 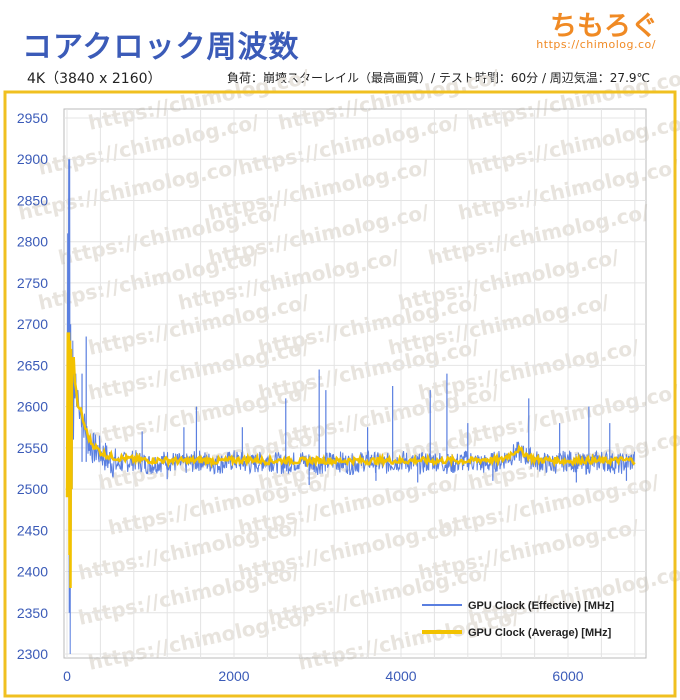 I want to click on x-tick-label: 4000, so click(x=400, y=676).